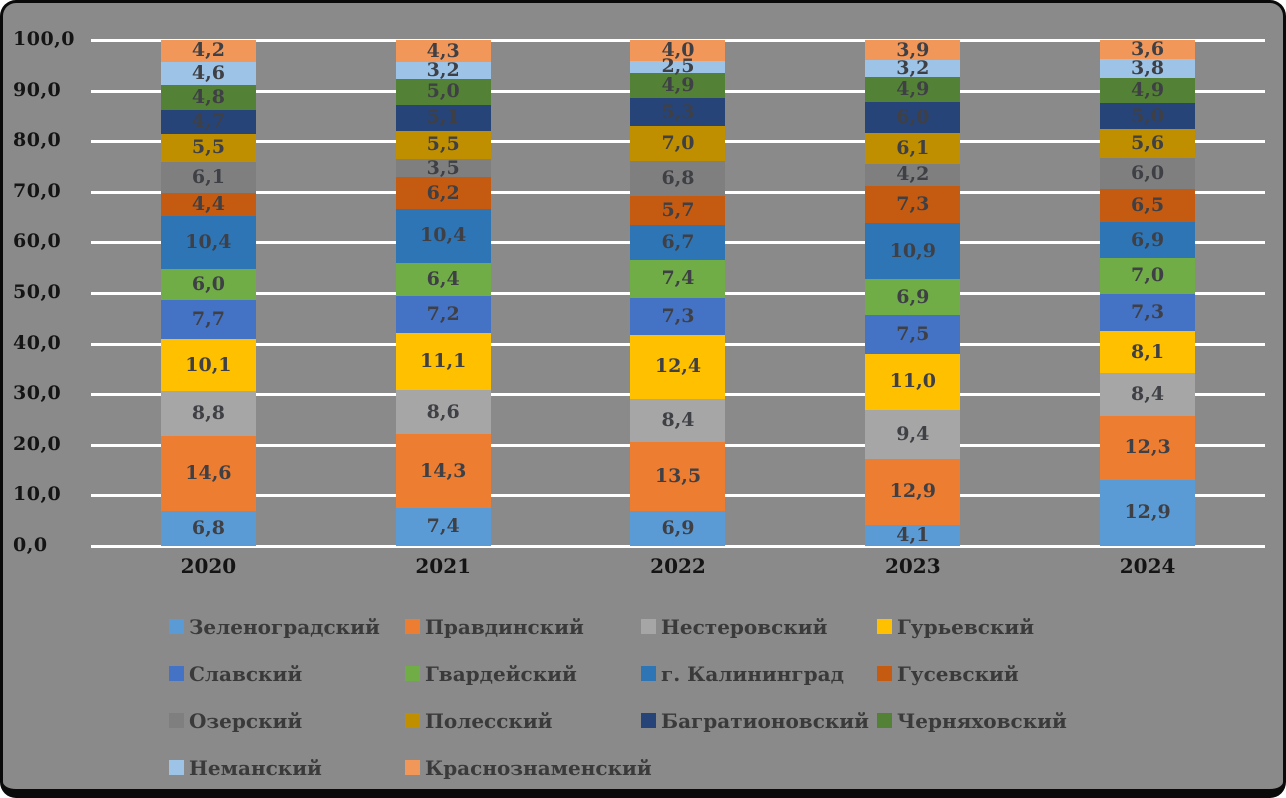  I want to click on bar-segment: 7,2, so click(443, 314).